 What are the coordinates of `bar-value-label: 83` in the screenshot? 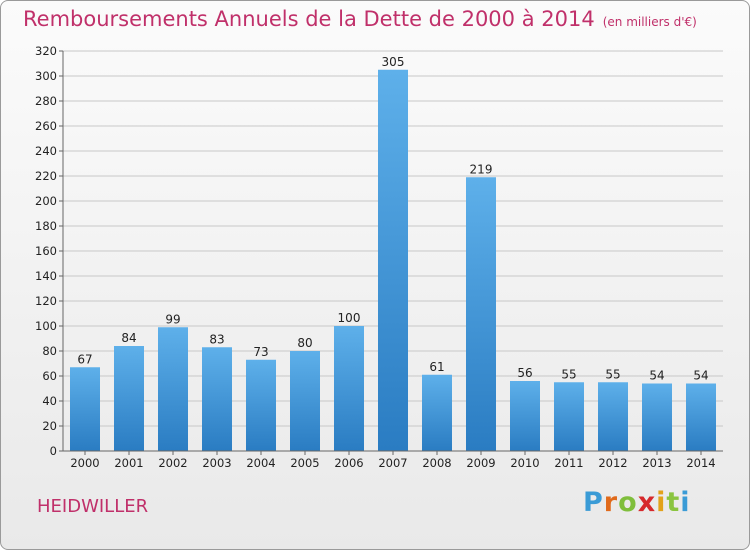 It's located at (216, 339).